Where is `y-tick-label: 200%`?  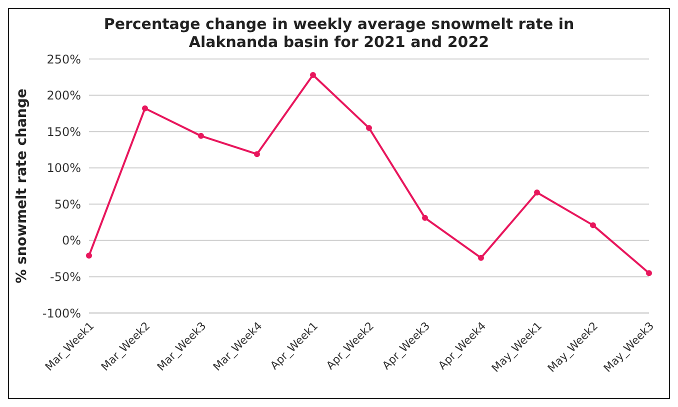
y-tick-label: 200% is located at coordinates (63, 95).